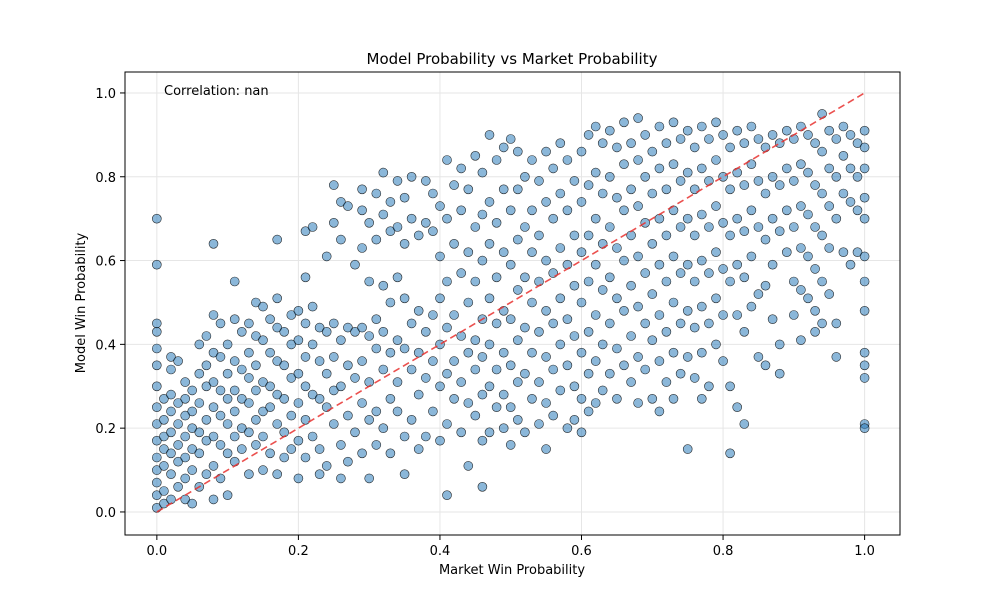 This screenshot has width=1000, height=600. Describe the element at coordinates (105, 345) in the screenshot. I see `y-tick-label: 0.4` at that location.